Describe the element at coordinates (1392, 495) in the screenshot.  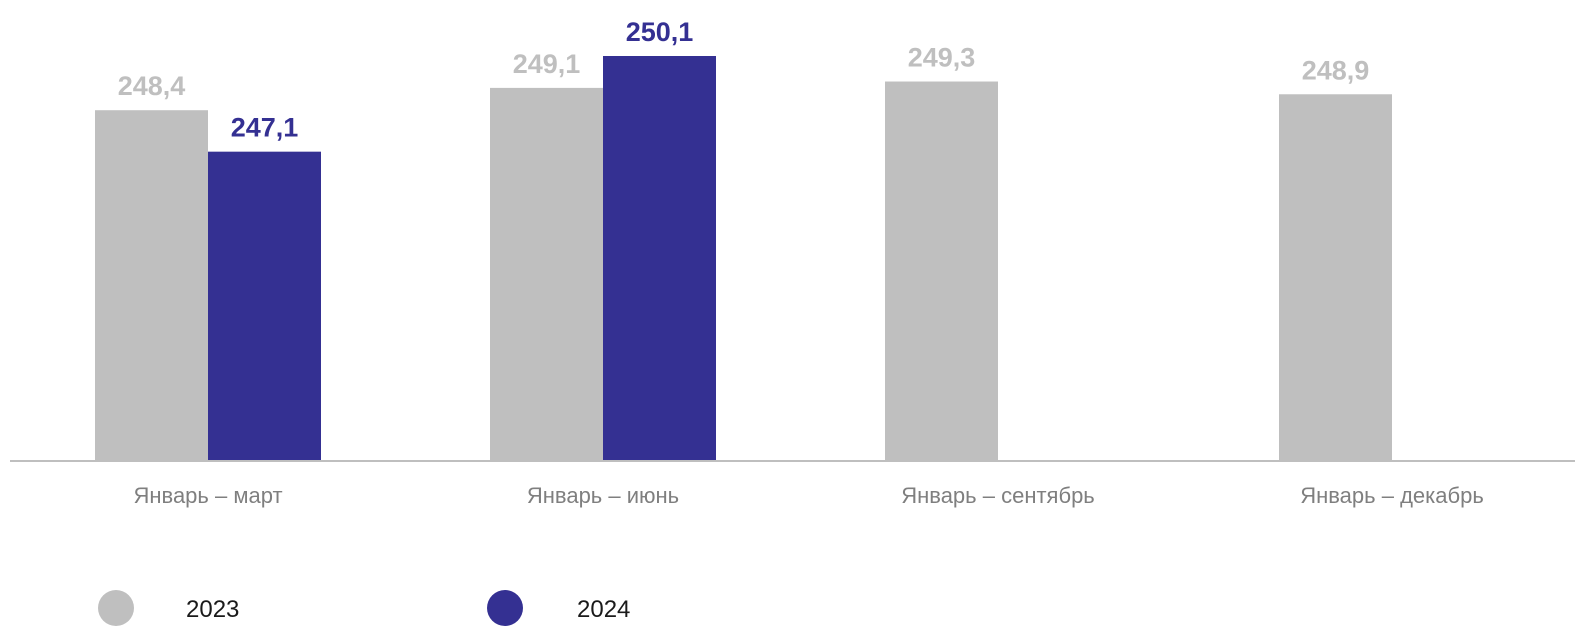
I see `category-label-4: Январь – декабрь` at that location.